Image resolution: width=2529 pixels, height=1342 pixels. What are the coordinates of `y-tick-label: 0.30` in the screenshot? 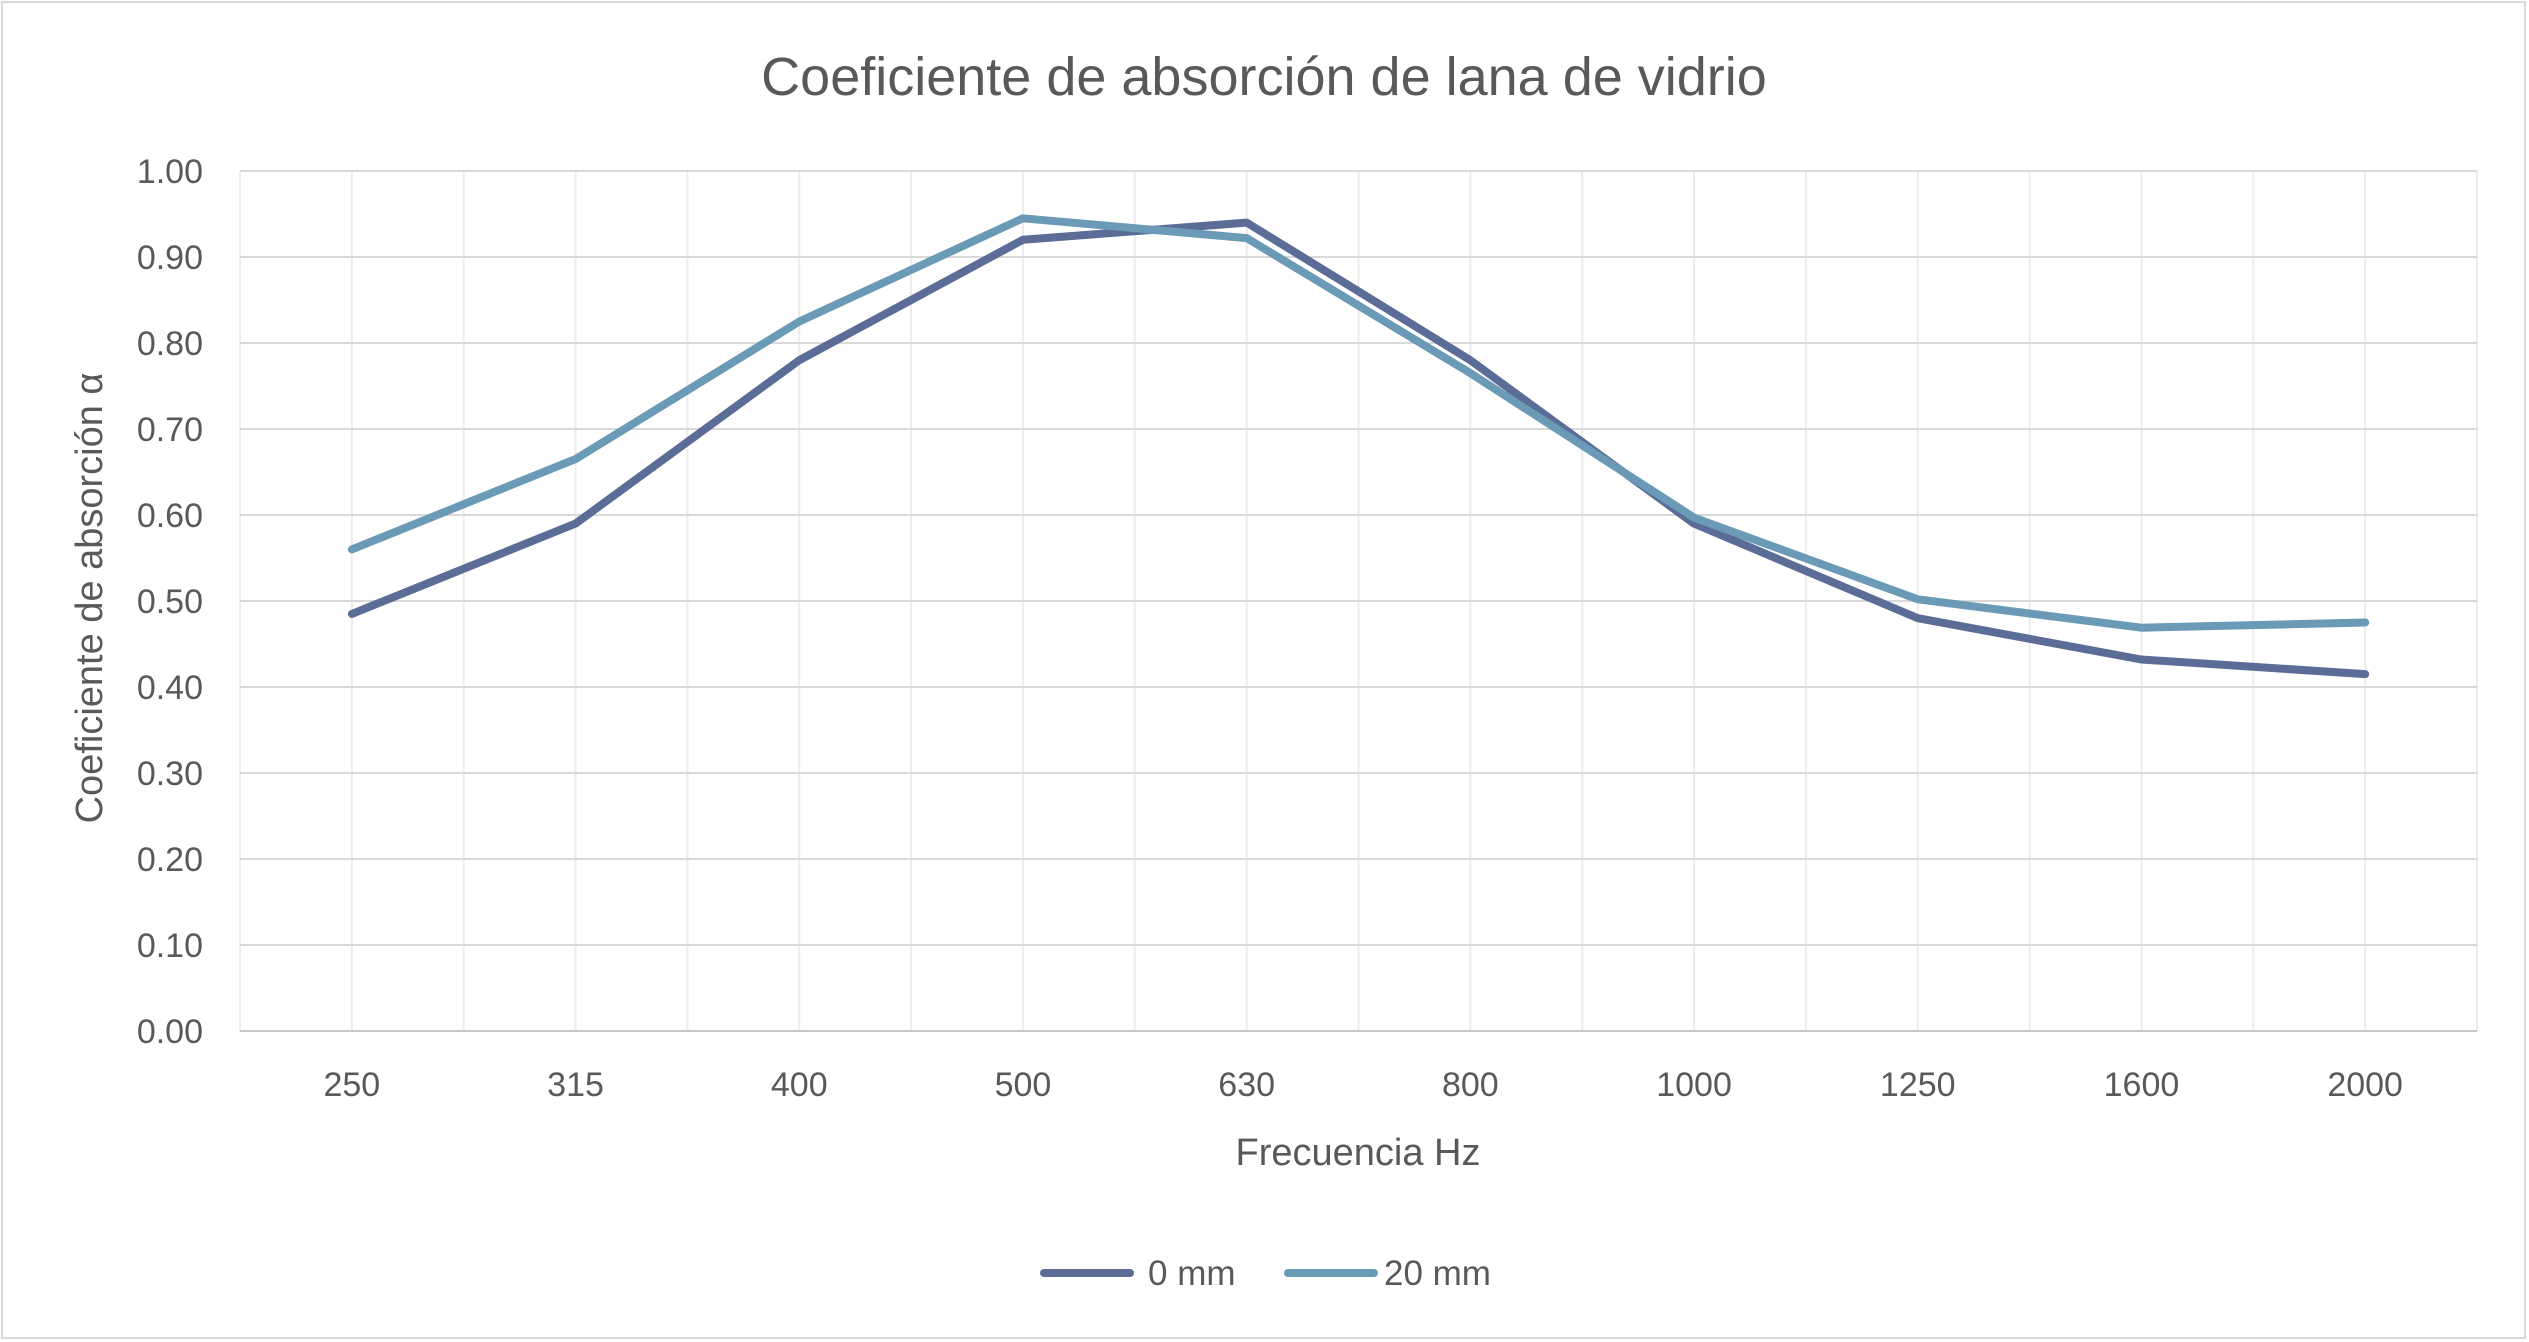 It's located at (170, 774).